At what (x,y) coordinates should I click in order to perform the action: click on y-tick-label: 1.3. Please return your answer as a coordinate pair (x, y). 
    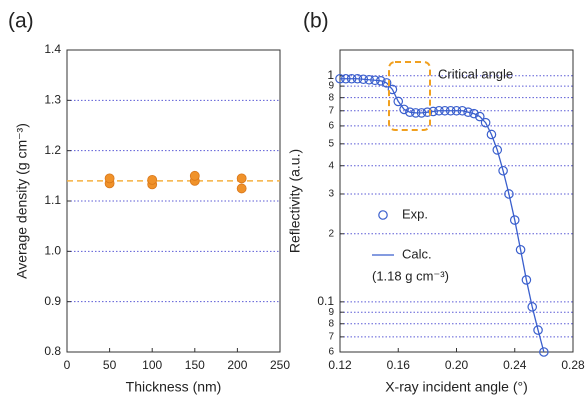
    Looking at the image, I should click on (52, 100).